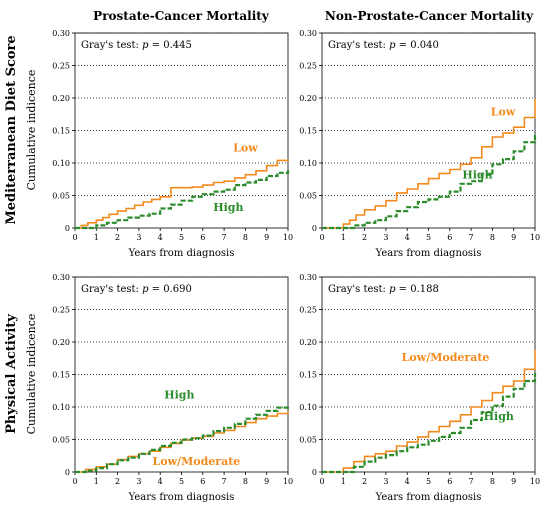  I want to click on row-subtitle-activity: Cumulative indicence, so click(31, 374).